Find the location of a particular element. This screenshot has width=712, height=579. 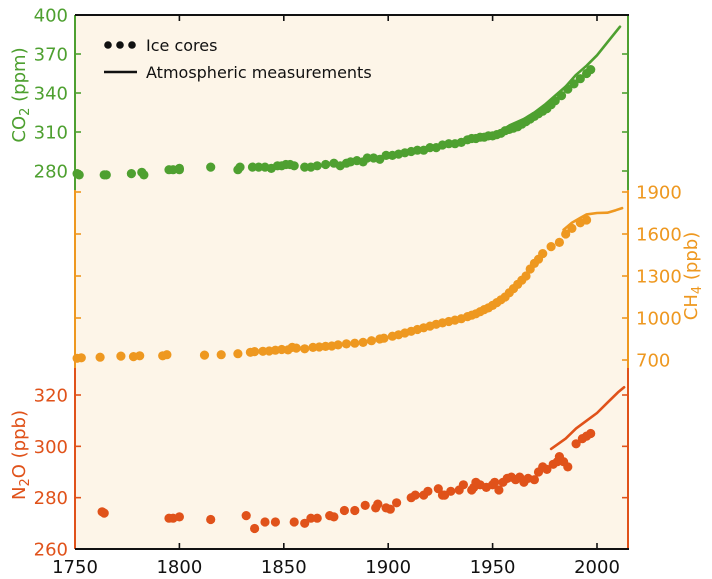

ch4-axis-title-subscript: 4 is located at coordinates (697, 290).